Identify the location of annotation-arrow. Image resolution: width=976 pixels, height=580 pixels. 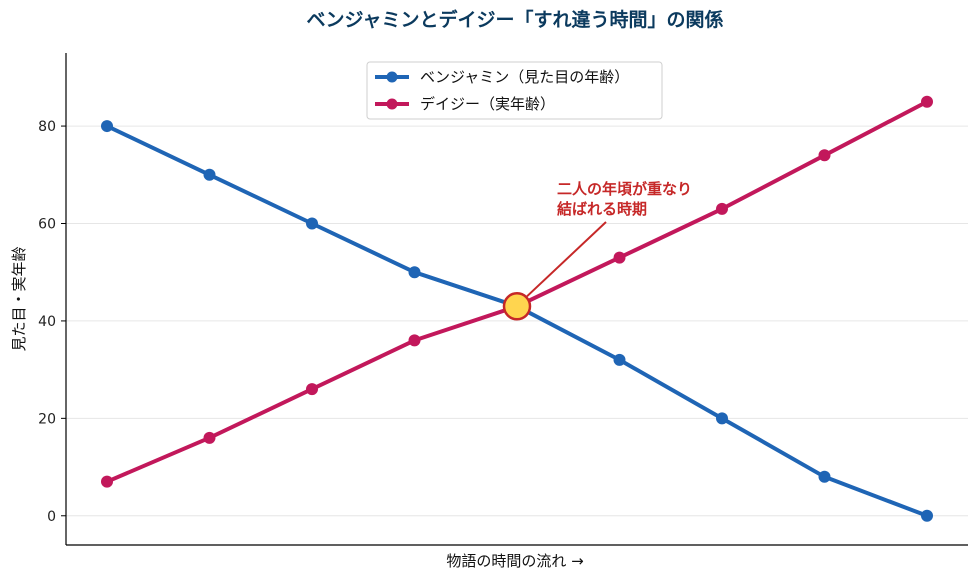
(566, 259).